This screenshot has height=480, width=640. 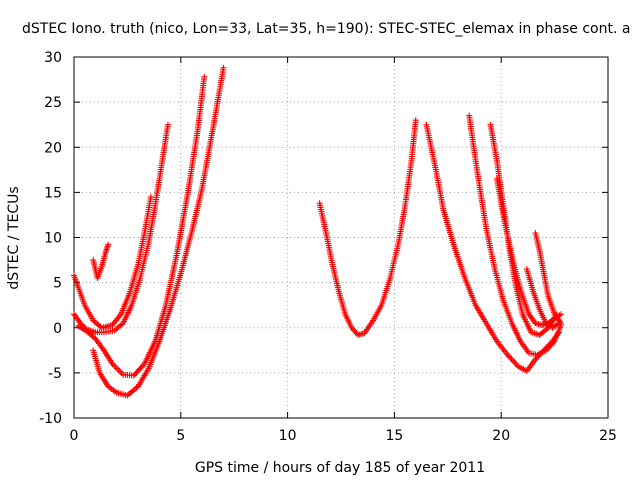 I want to click on x-tick-label: 25, so click(x=608, y=436).